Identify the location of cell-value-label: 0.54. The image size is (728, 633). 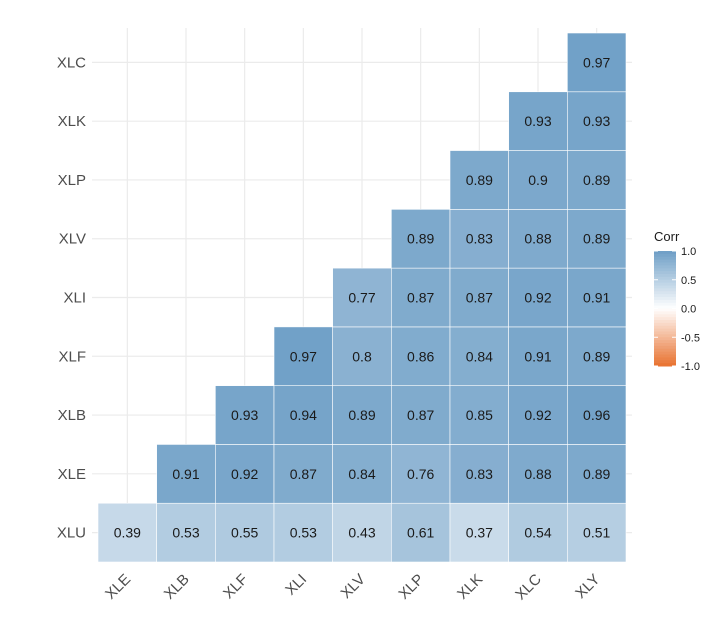
(537, 533).